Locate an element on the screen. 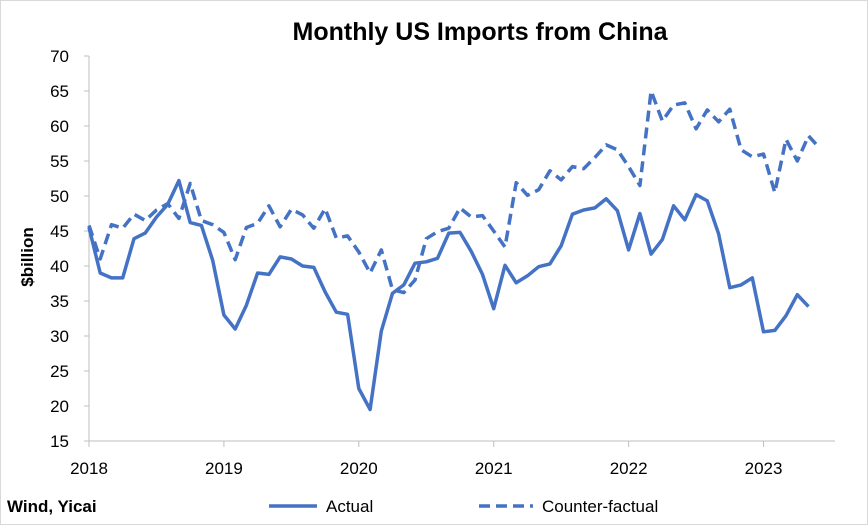 The width and height of the screenshot is (868, 529). y-tick-label: 15 is located at coordinates (59, 441).